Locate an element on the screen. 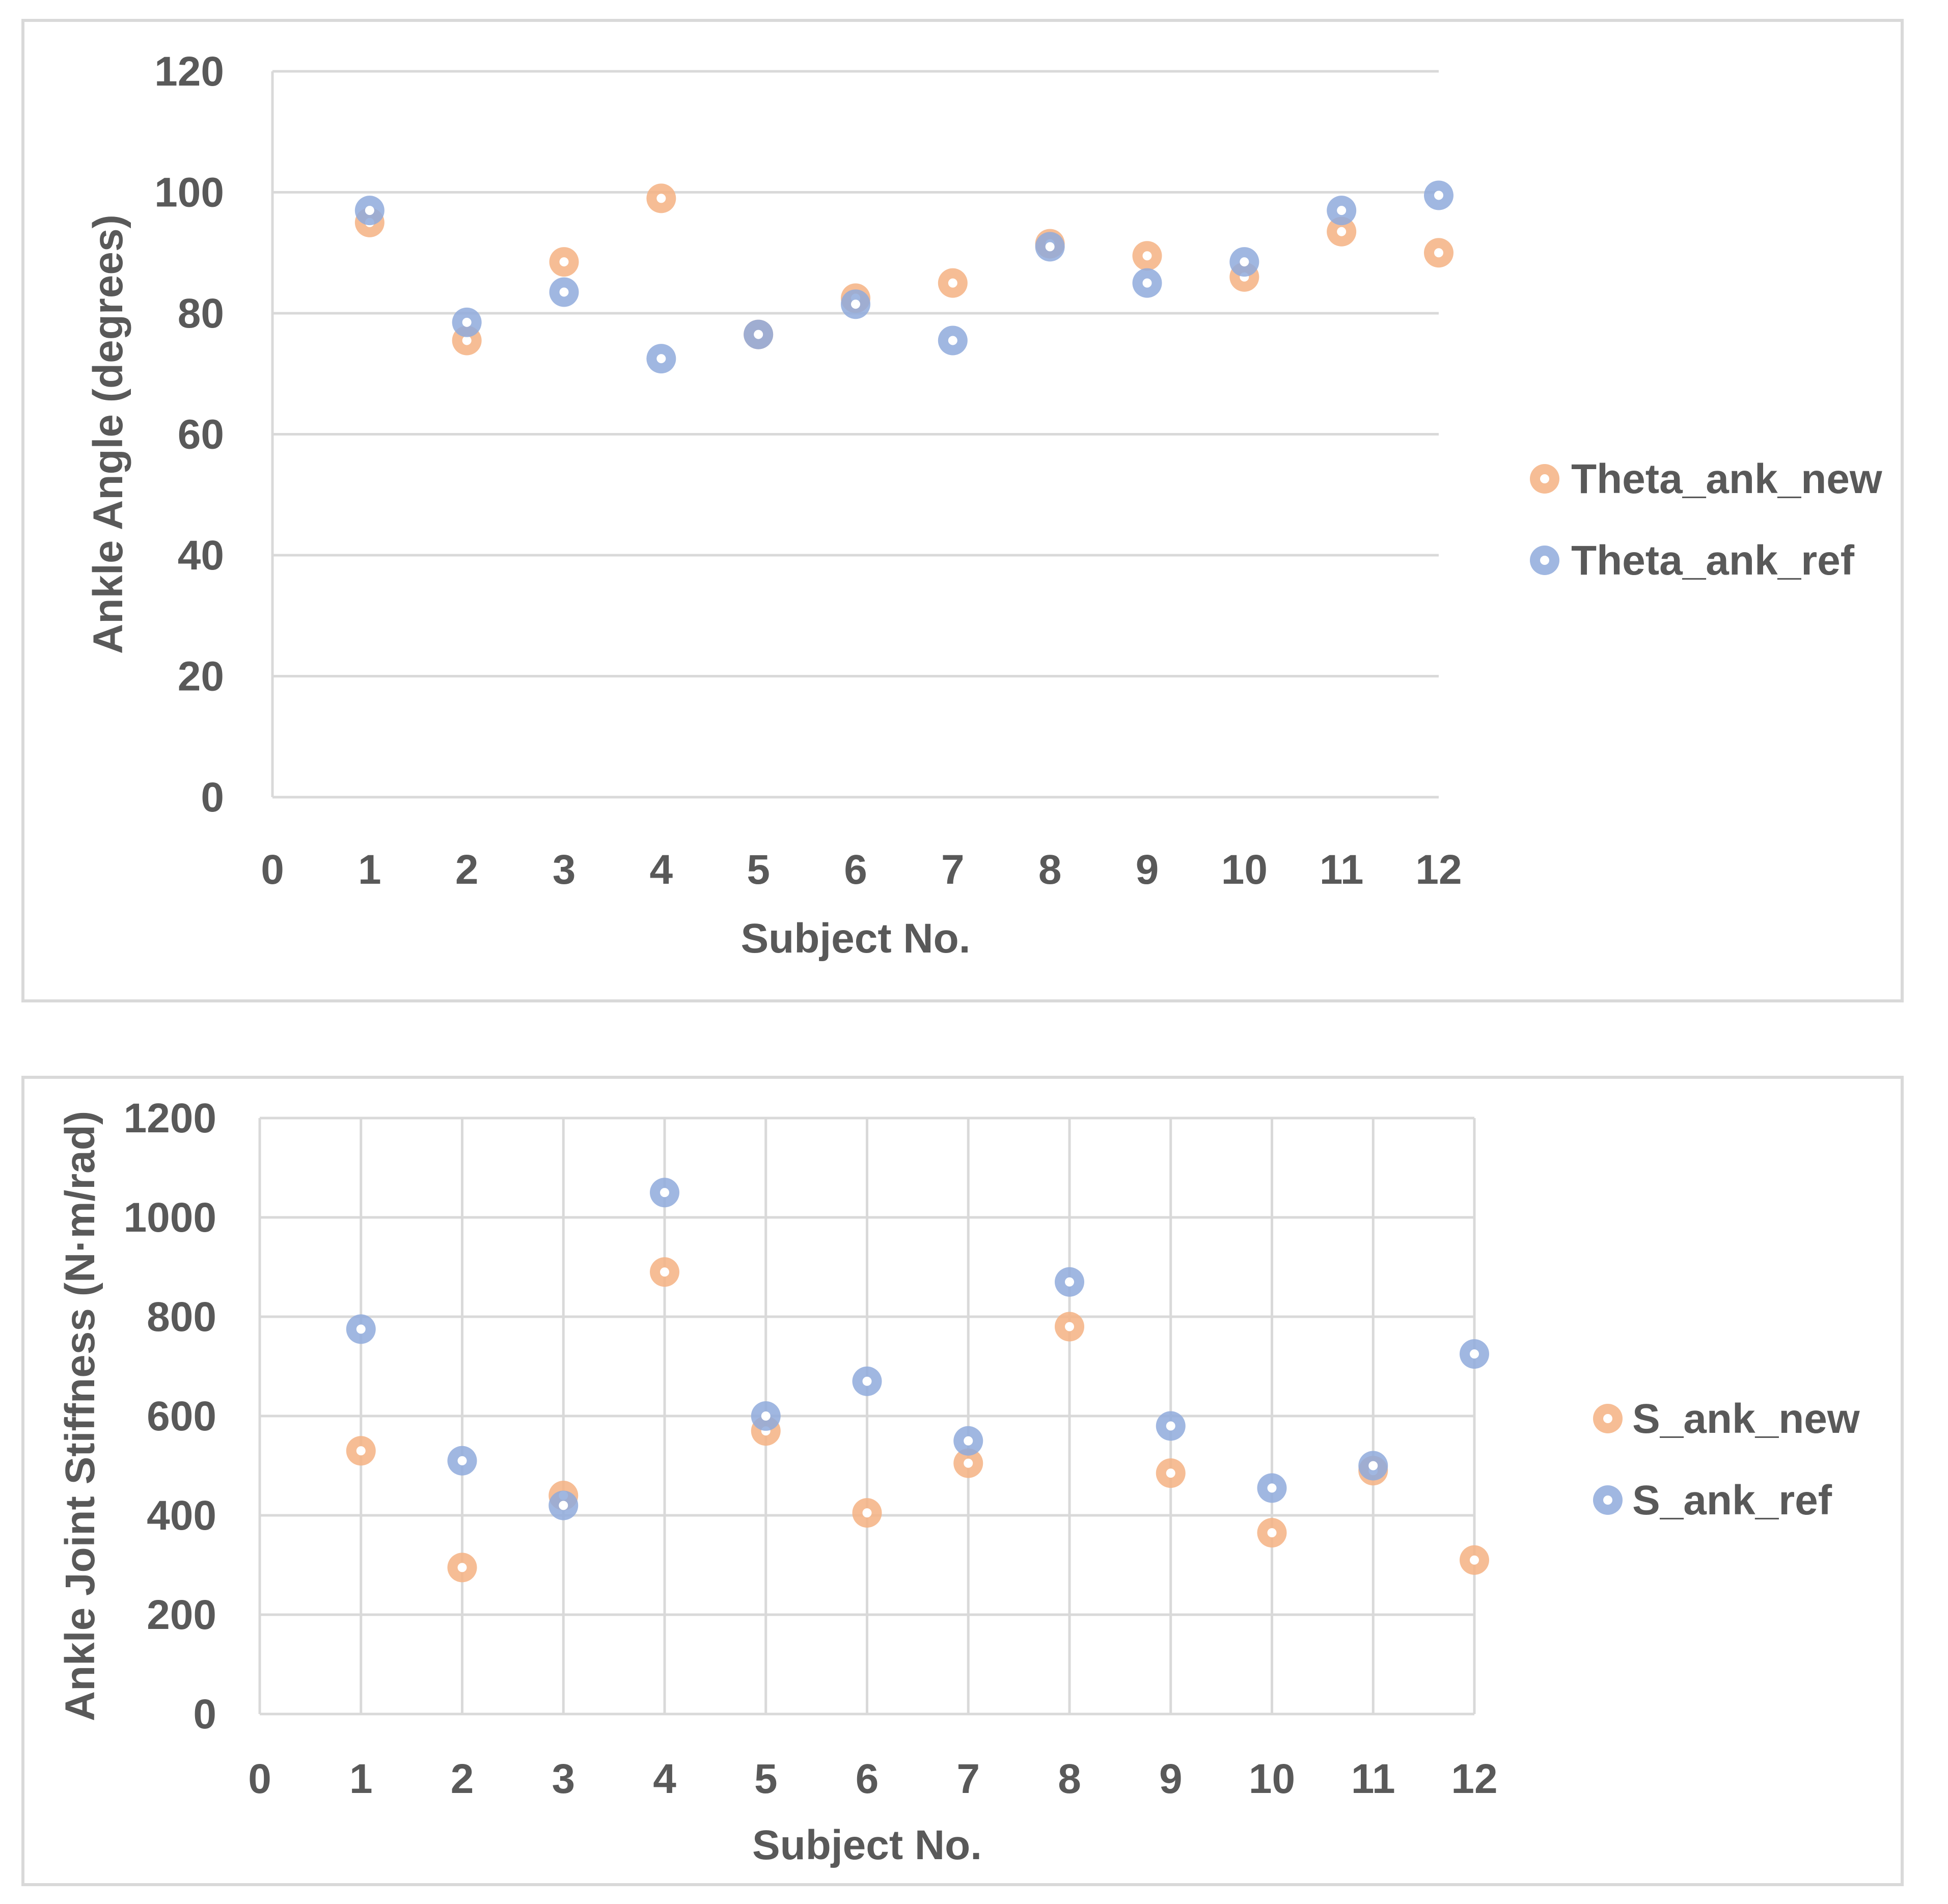 Image resolution: width=1948 pixels, height=1904 pixels. y-tick-label: 1000 is located at coordinates (170, 1217).